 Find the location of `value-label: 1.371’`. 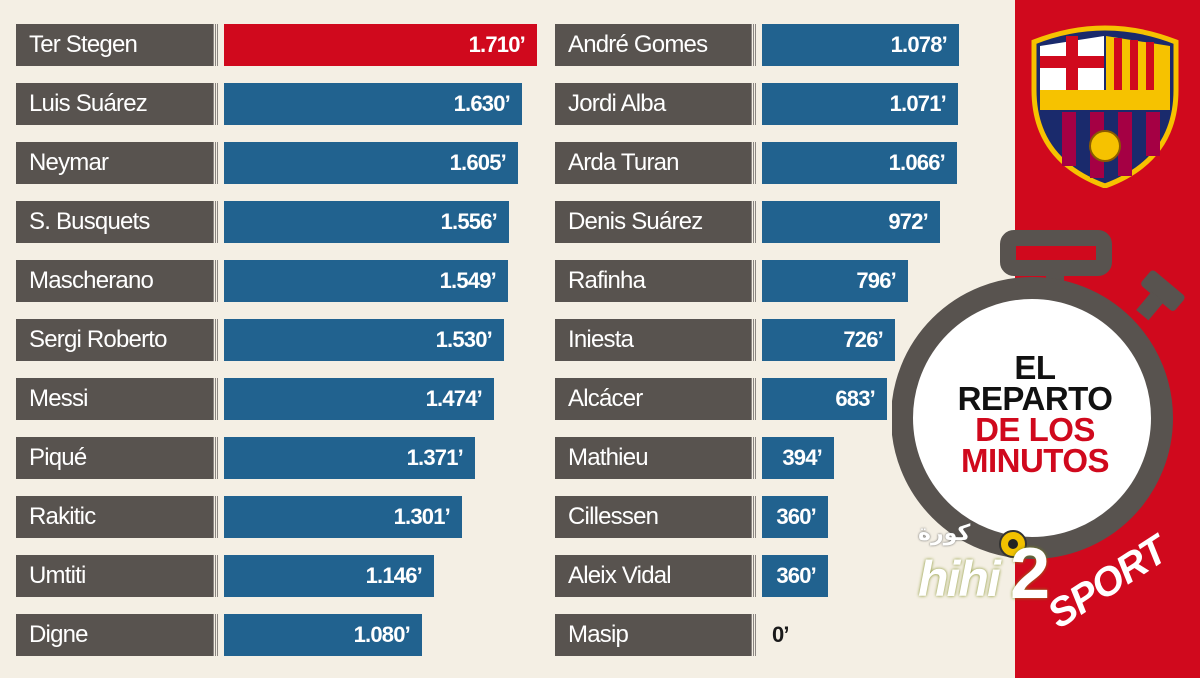

value-label: 1.371’ is located at coordinates (435, 457).